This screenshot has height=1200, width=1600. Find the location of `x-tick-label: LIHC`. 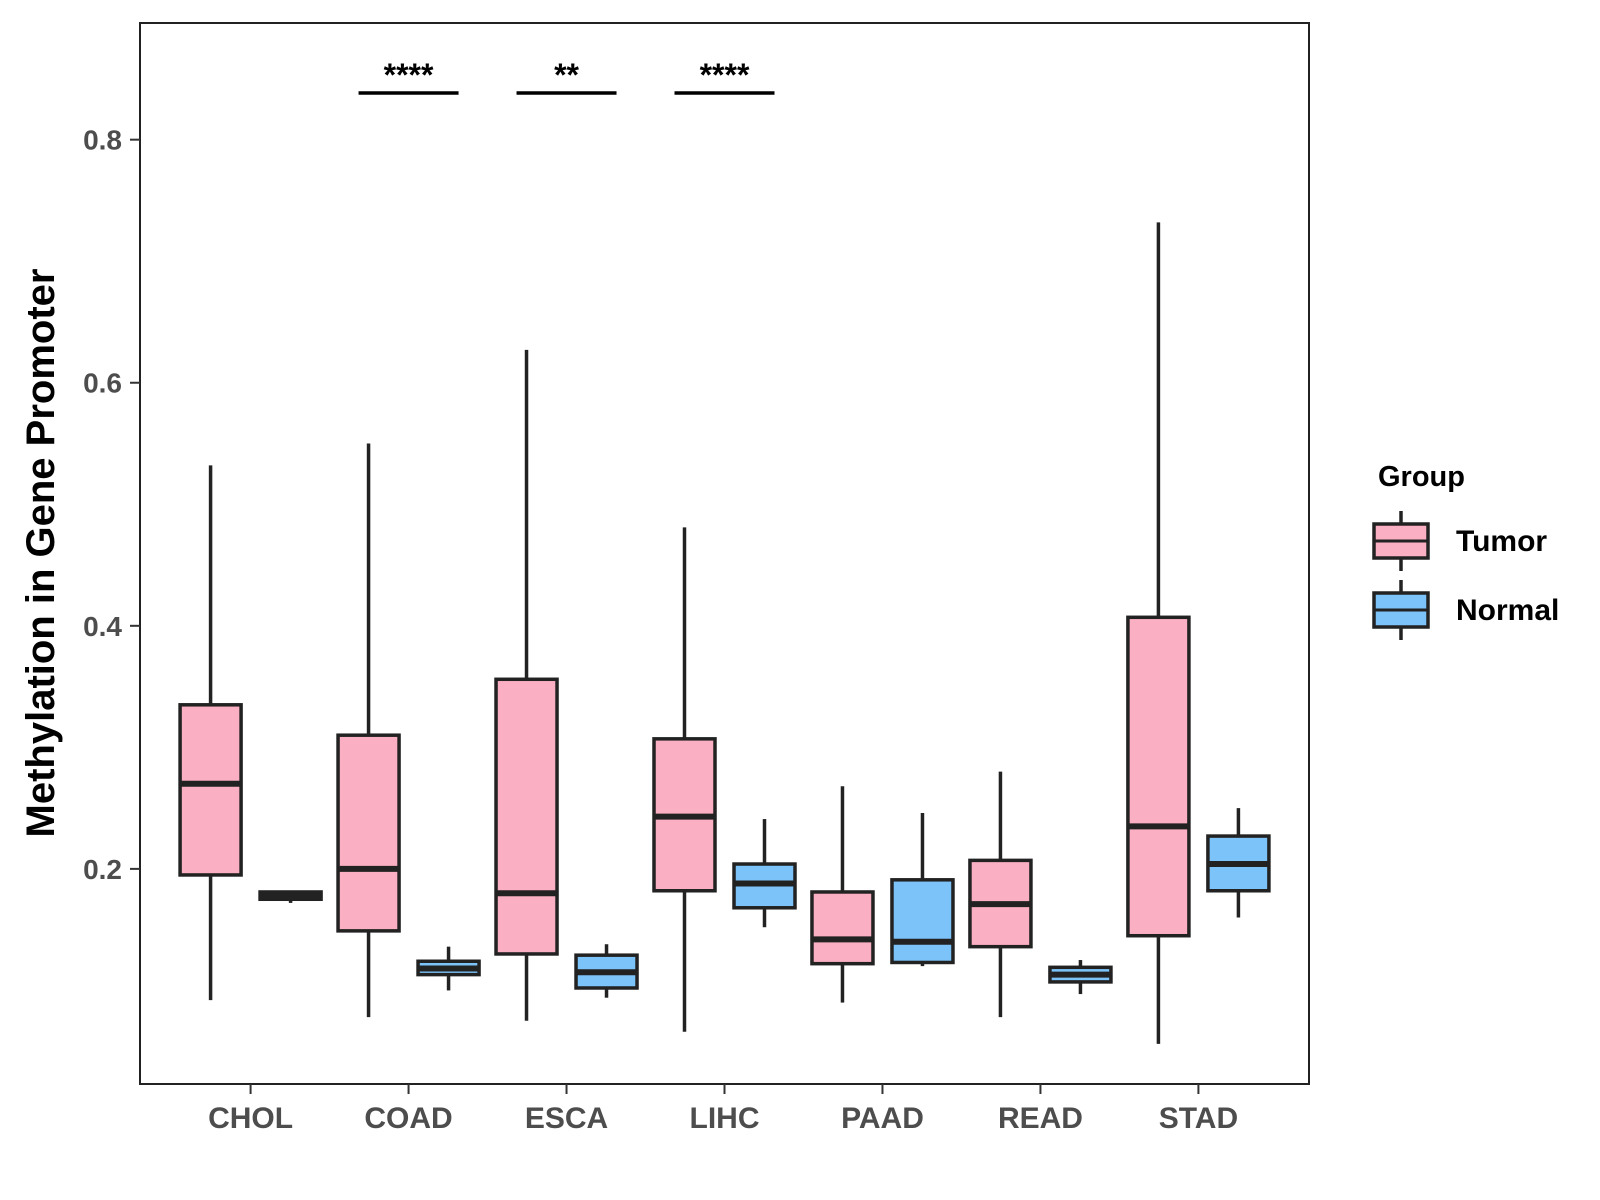

x-tick-label: LIHC is located at coordinates (725, 1118).